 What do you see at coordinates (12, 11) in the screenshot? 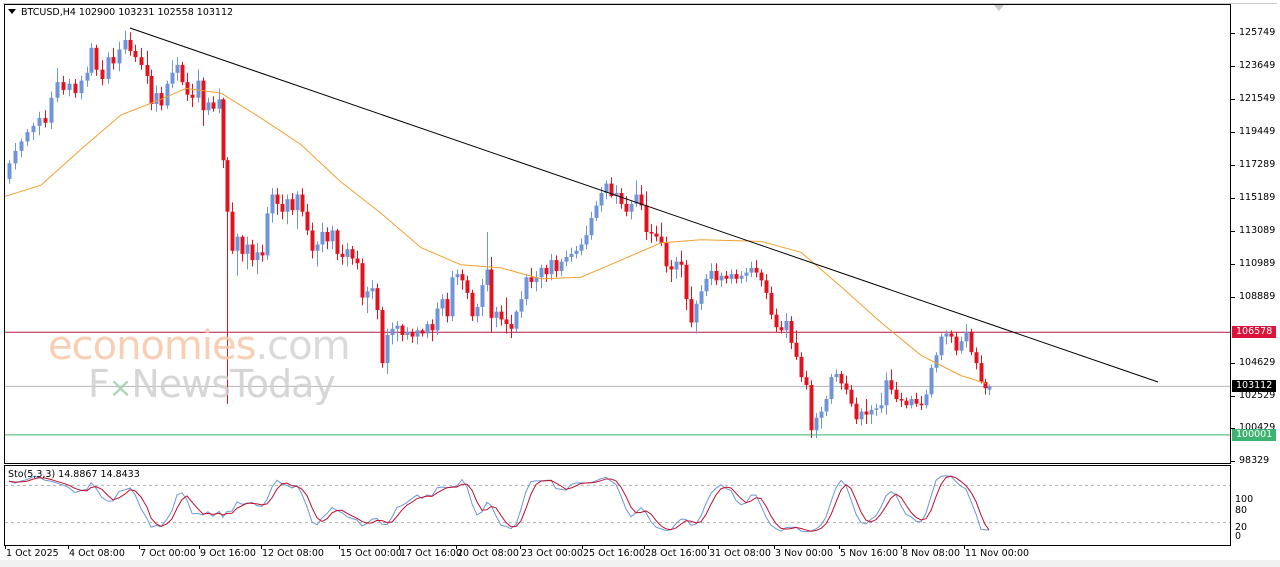
I see `dropdown-triangle-icon` at bounding box center [12, 11].